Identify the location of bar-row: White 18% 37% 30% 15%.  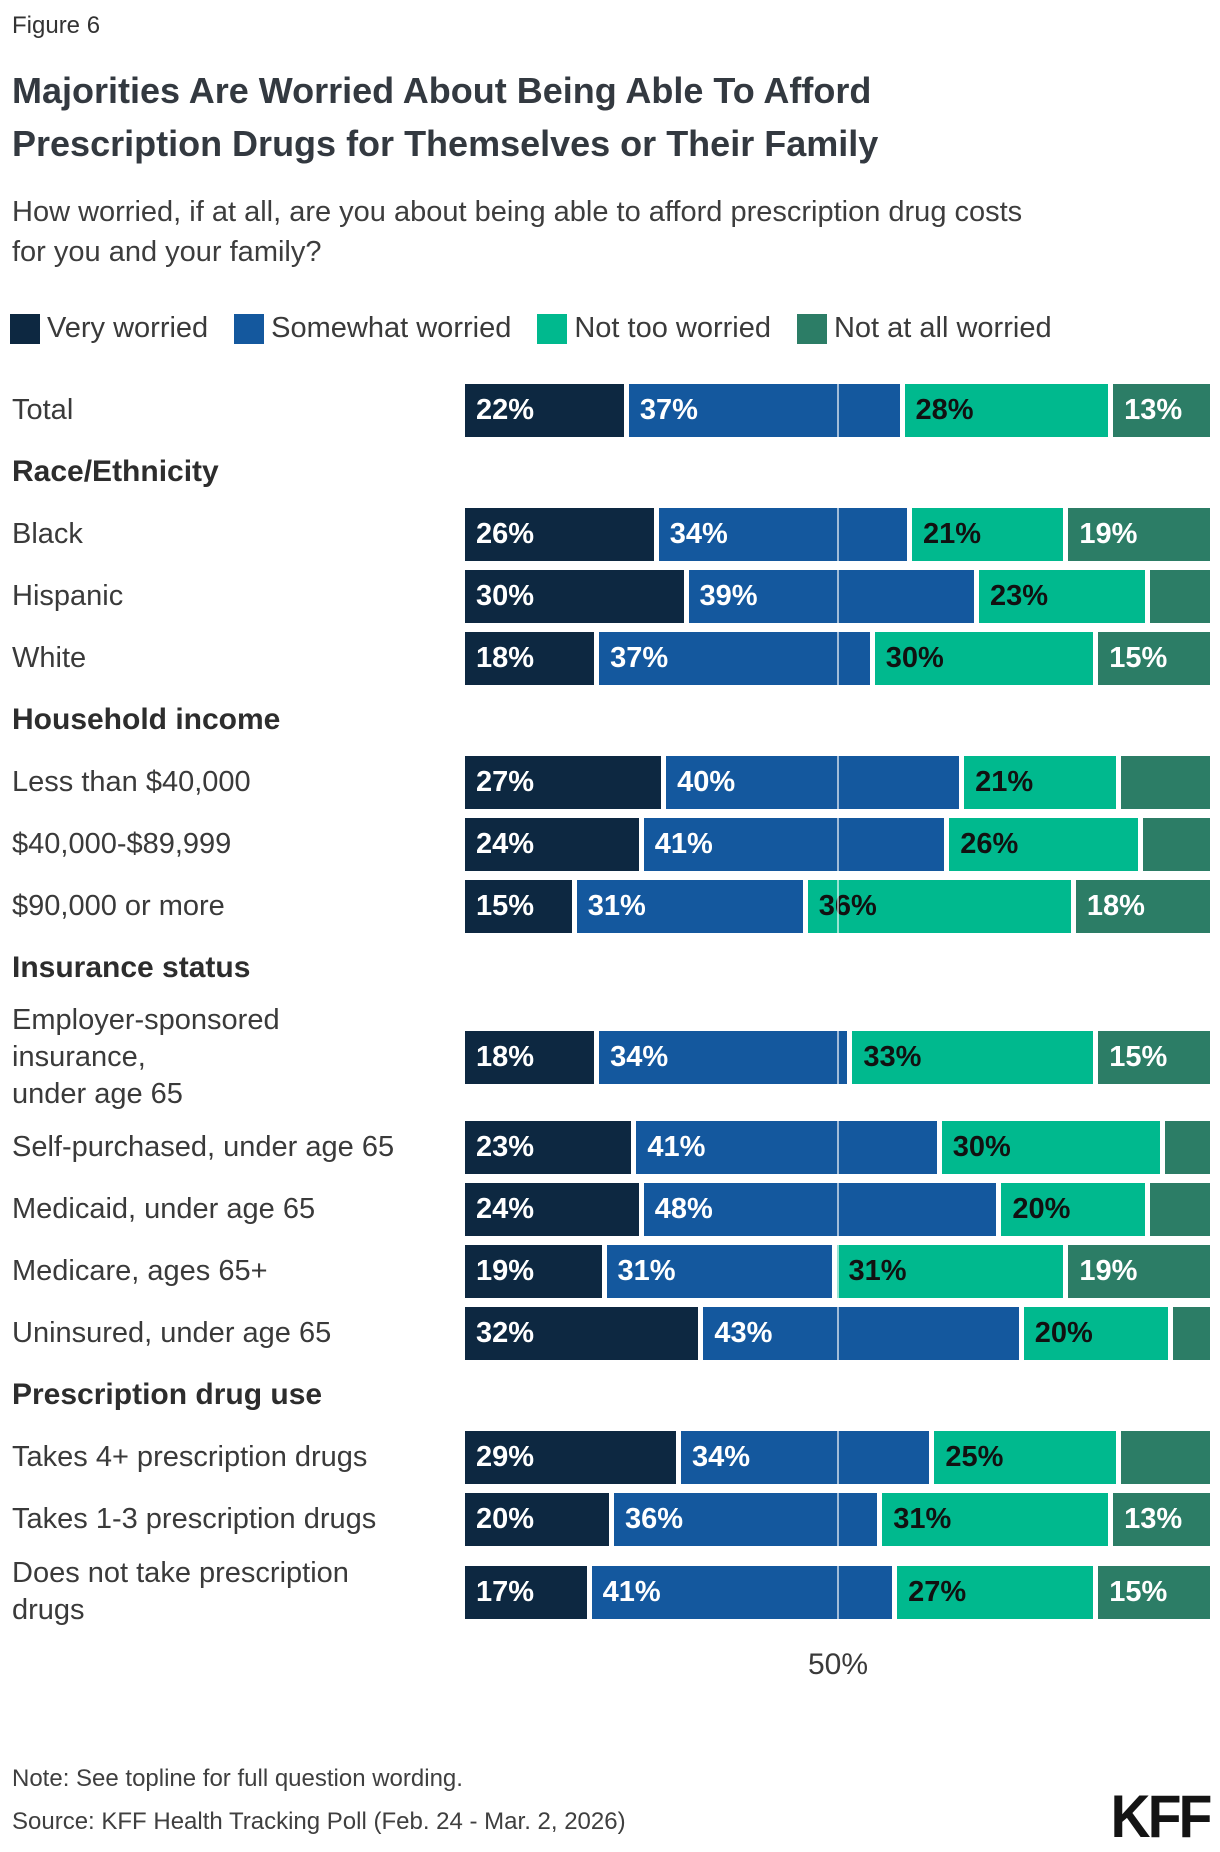
(611, 658).